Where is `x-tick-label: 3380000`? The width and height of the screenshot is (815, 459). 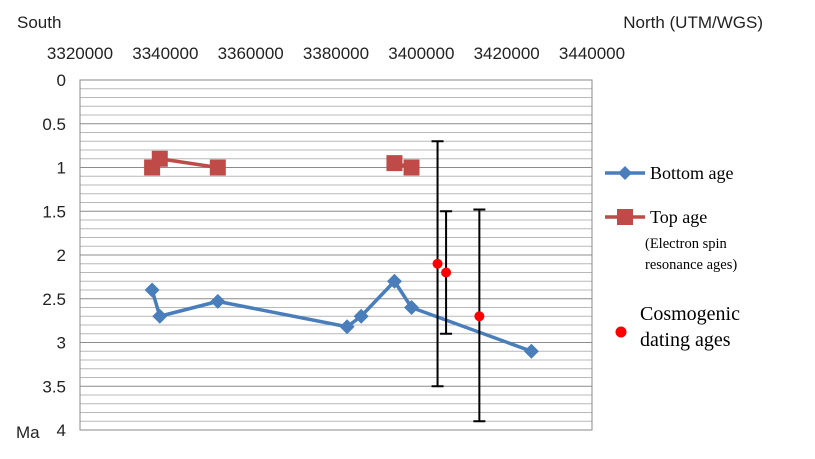 x-tick-label: 3380000 is located at coordinates (336, 53).